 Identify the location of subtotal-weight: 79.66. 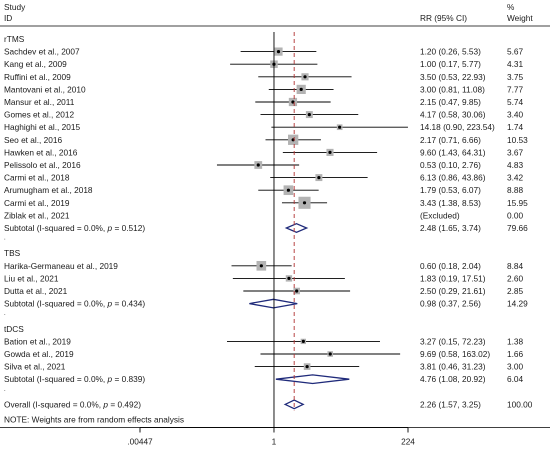
(517, 228).